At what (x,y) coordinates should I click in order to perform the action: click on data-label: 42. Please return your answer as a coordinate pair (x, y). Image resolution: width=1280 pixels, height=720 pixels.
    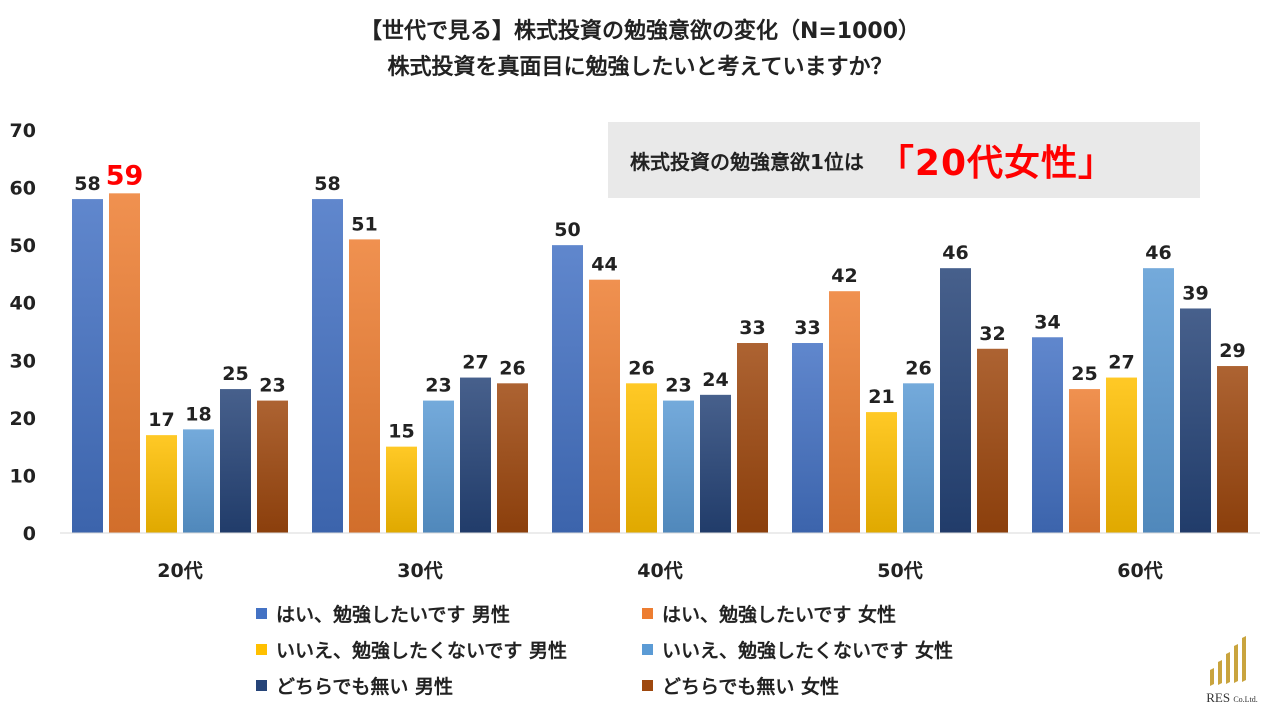
    Looking at the image, I should click on (844, 276).